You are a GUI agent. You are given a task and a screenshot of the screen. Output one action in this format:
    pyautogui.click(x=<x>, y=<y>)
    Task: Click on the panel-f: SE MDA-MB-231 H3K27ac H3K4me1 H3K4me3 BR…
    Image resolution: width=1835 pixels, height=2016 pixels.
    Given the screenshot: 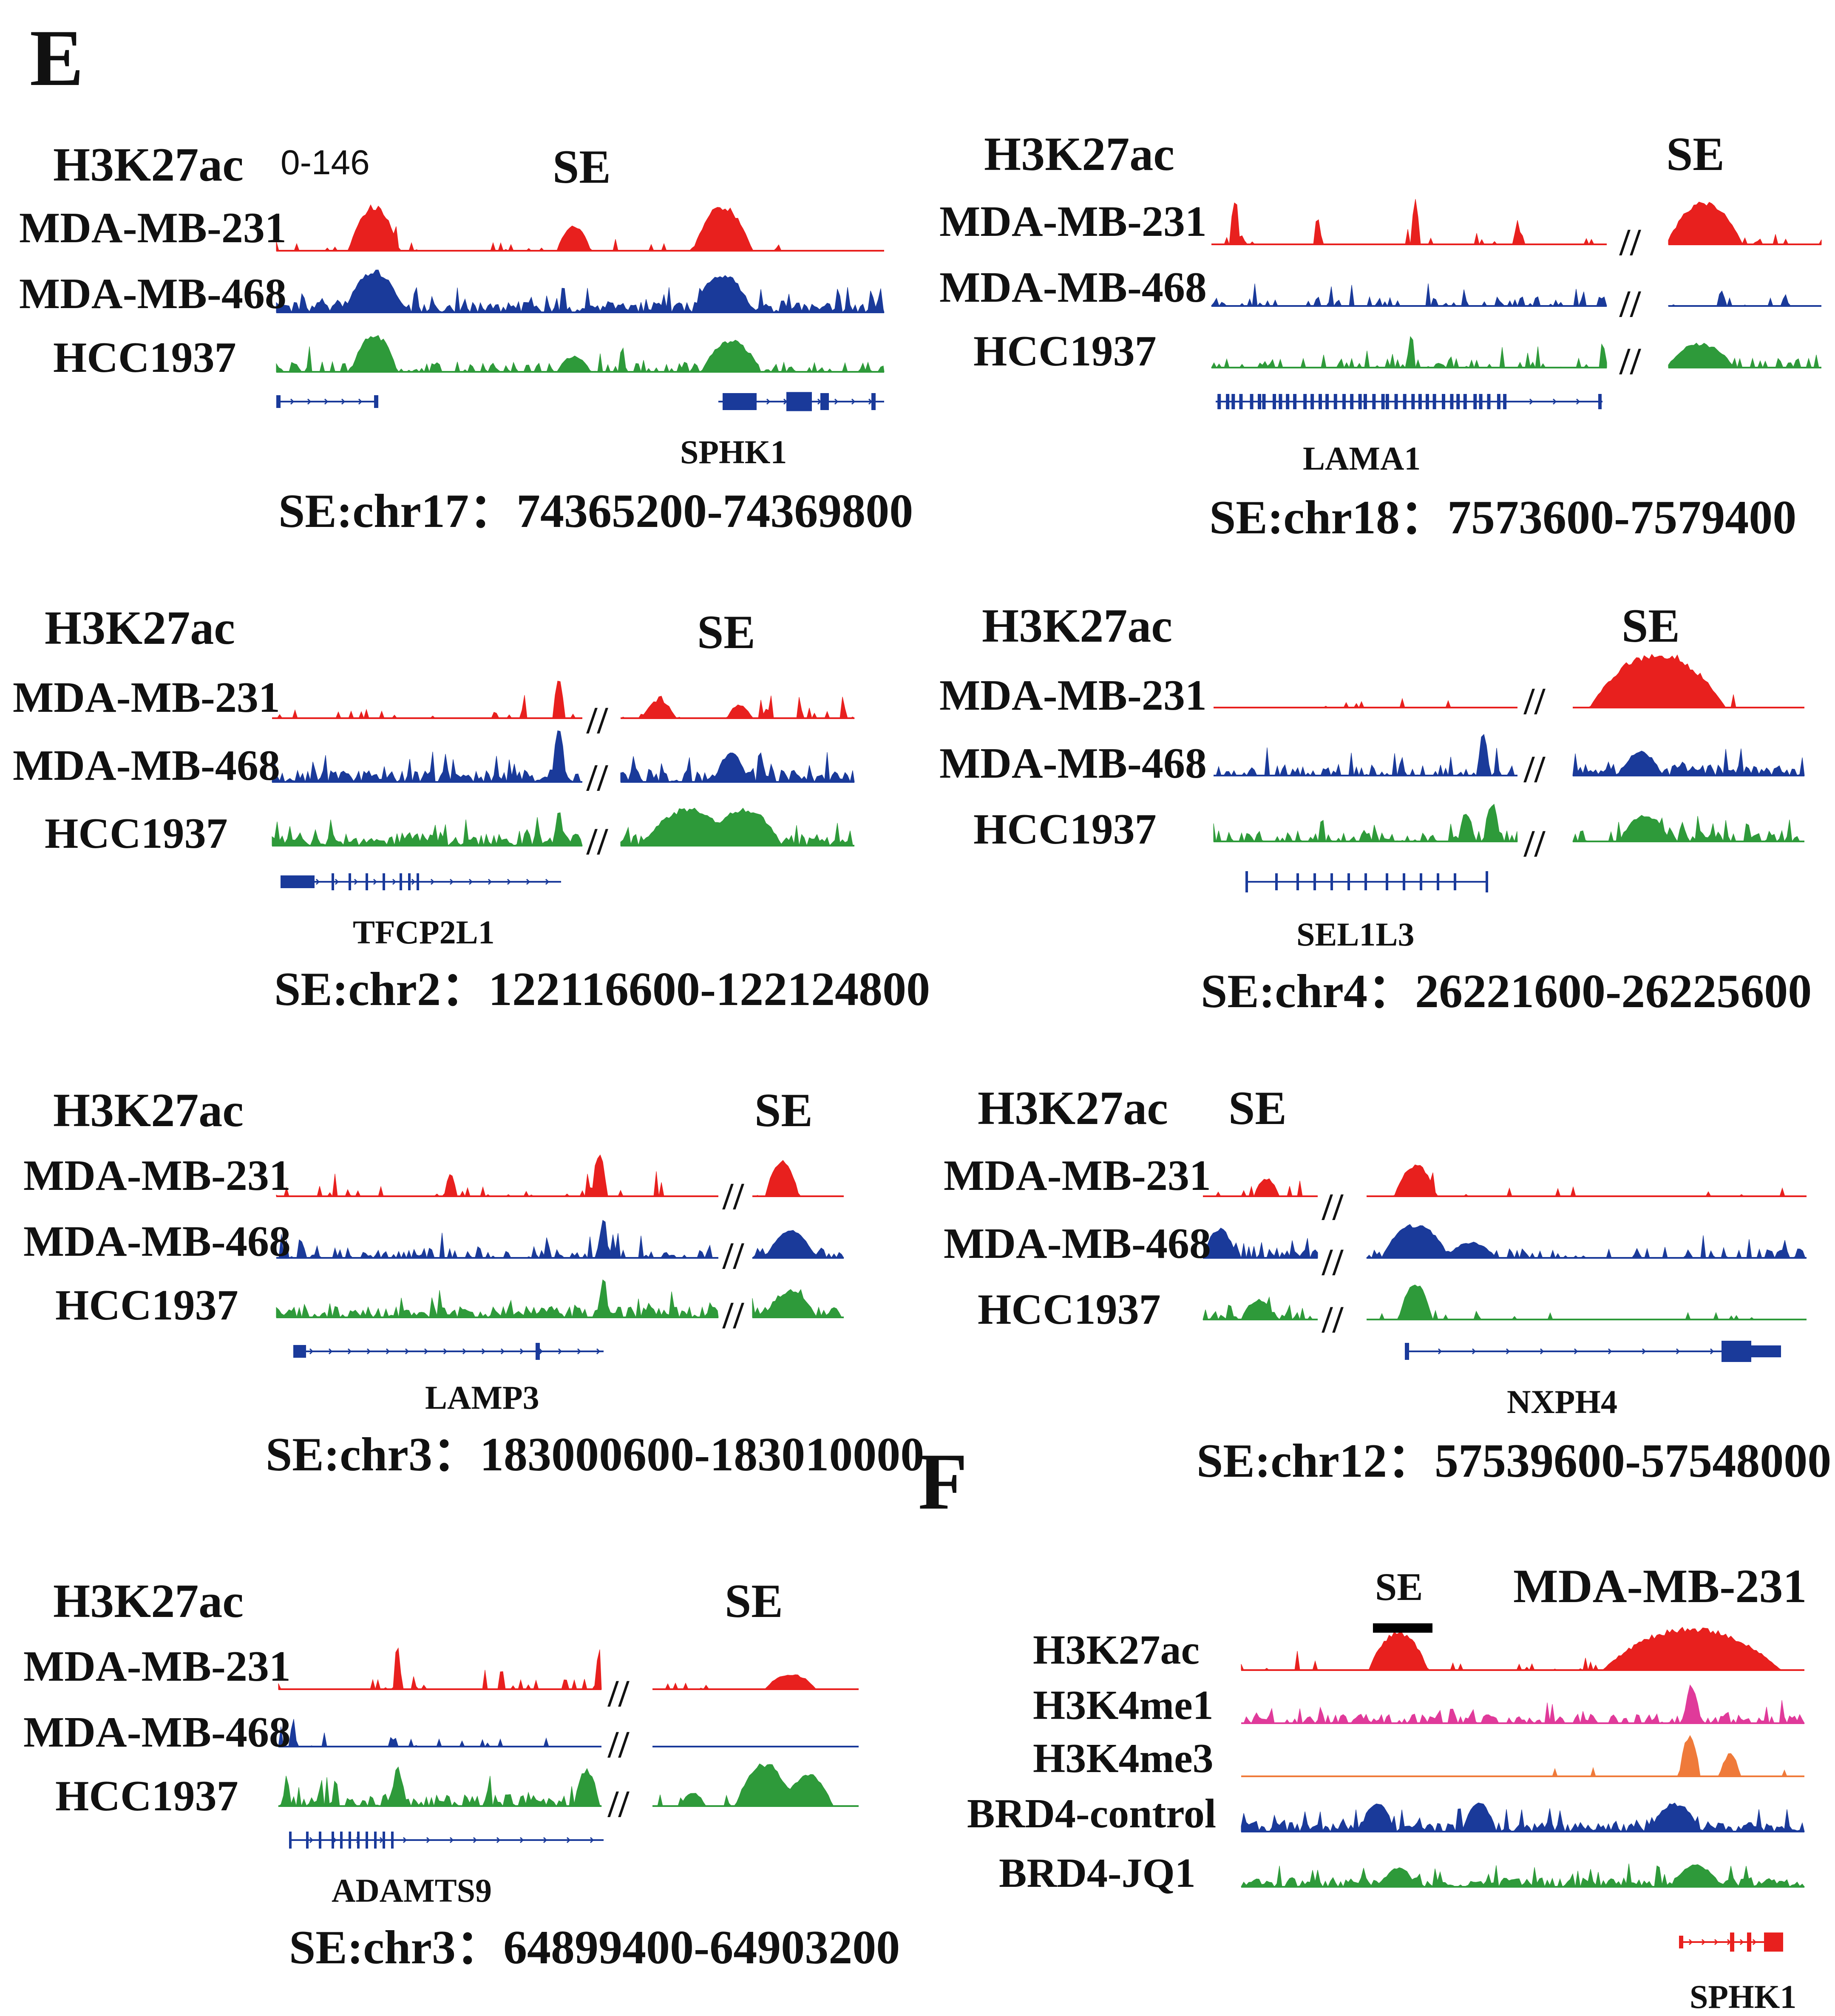 What is the action you would take?
    pyautogui.click(x=1387, y=1787)
    